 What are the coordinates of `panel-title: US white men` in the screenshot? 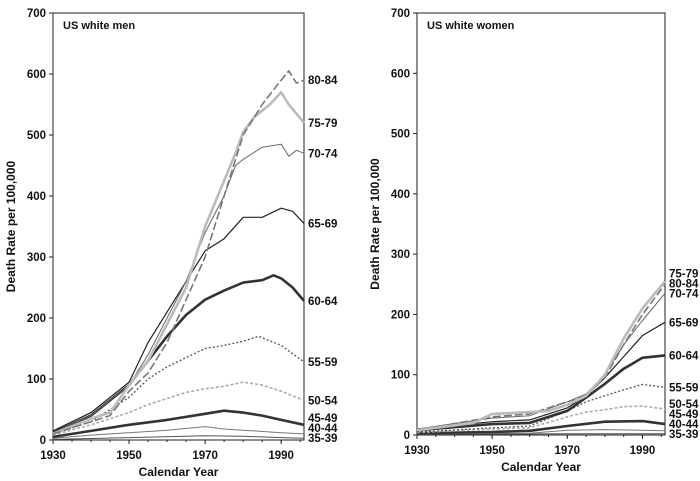 It's located at (99, 26).